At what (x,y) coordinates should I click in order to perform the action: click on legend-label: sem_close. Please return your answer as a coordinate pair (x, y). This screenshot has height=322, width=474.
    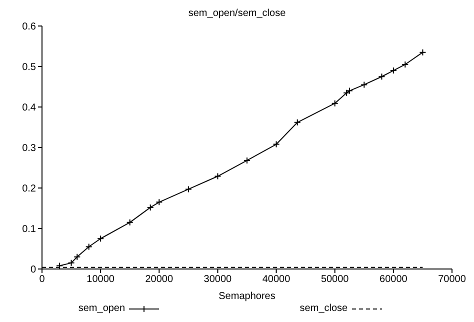
    Looking at the image, I should click on (324, 308).